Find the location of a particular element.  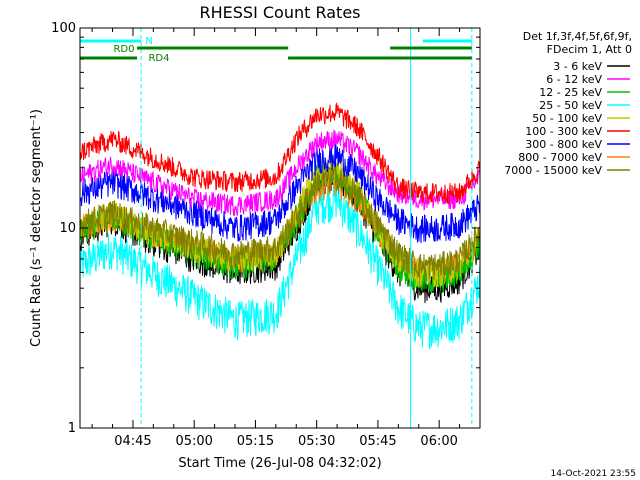

flag-label-rd0: RD0 is located at coordinates (123, 49).